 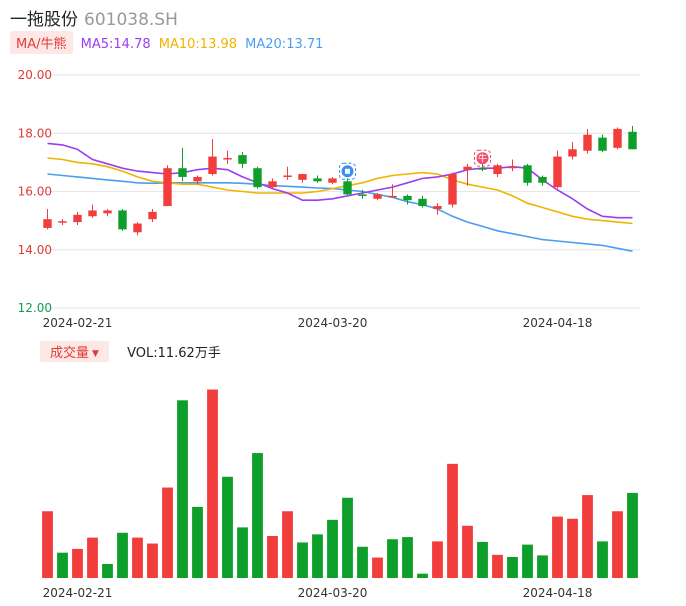 What do you see at coordinates (78, 323) in the screenshot?
I see `x-tick-label: 2024-02-21` at bounding box center [78, 323].